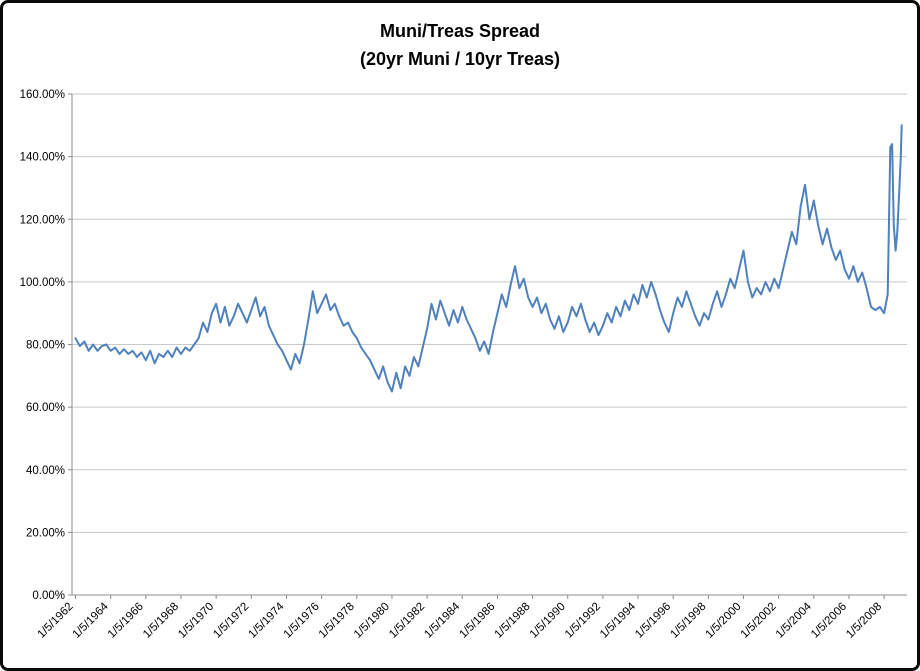  What do you see at coordinates (460, 59) in the screenshot?
I see `chart-subtitle: (20yr Muni / 10yr Treas)` at bounding box center [460, 59].